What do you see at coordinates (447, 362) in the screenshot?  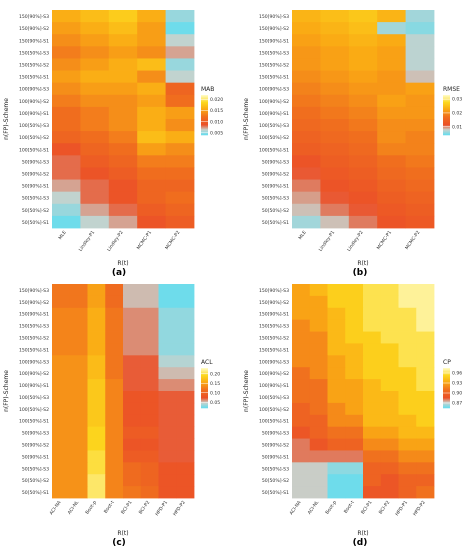 I see `legend-title: CP` at bounding box center [447, 362].